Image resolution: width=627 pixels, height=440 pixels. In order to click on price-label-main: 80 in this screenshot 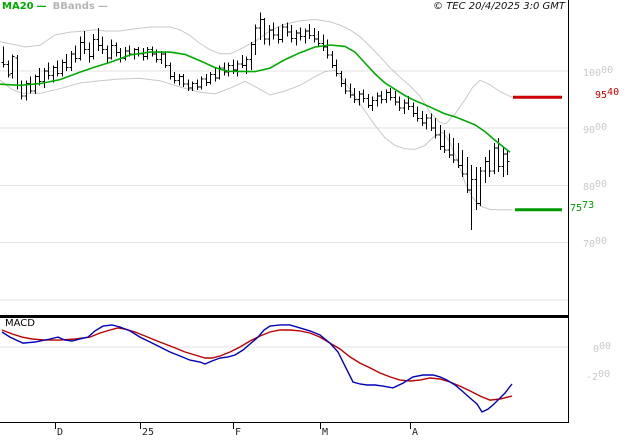, I will do `click(589, 187)`.